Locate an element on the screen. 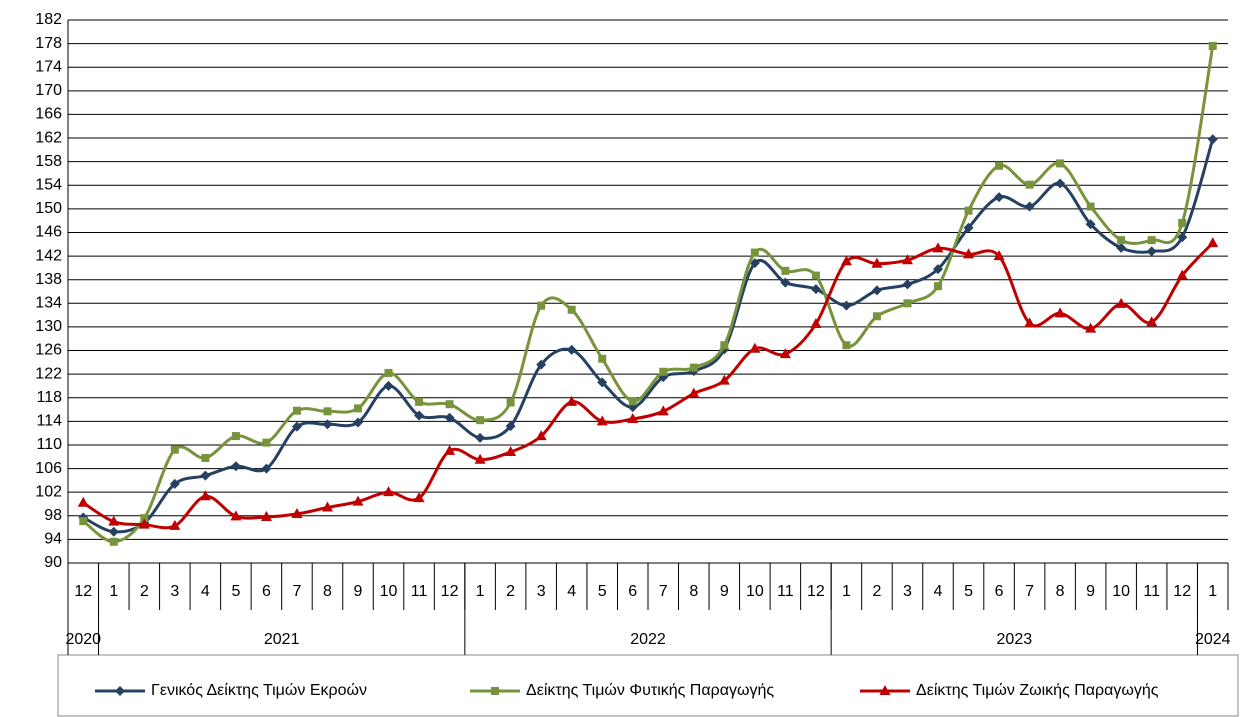 The height and width of the screenshot is (717, 1240). y-tick-label: 150 is located at coordinates (48, 208).